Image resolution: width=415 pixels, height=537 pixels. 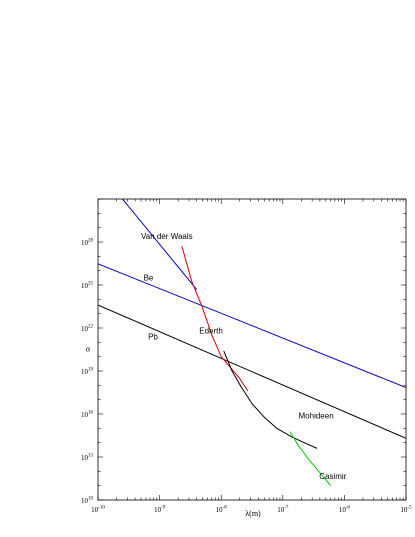 I want to click on x-tick-label: 10⁻¹⁰, so click(x=98, y=510).